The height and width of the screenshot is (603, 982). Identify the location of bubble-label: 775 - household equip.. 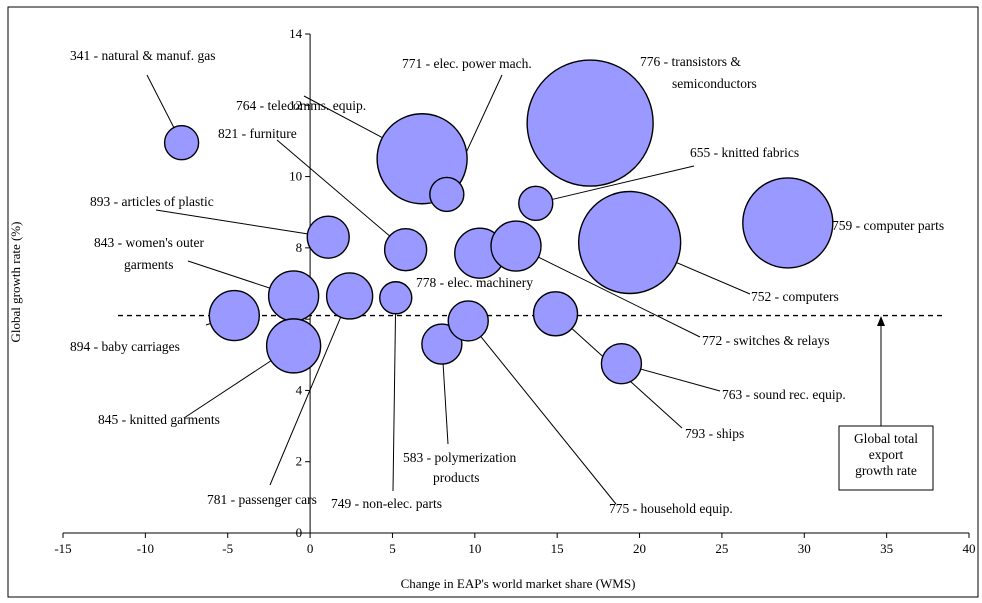
(671, 508).